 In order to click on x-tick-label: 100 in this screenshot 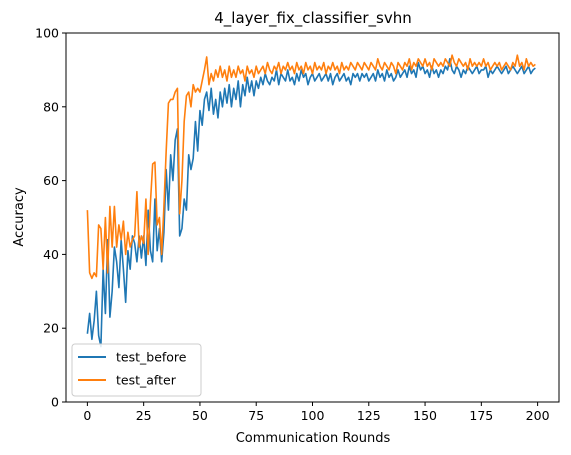, I will do `click(313, 415)`.